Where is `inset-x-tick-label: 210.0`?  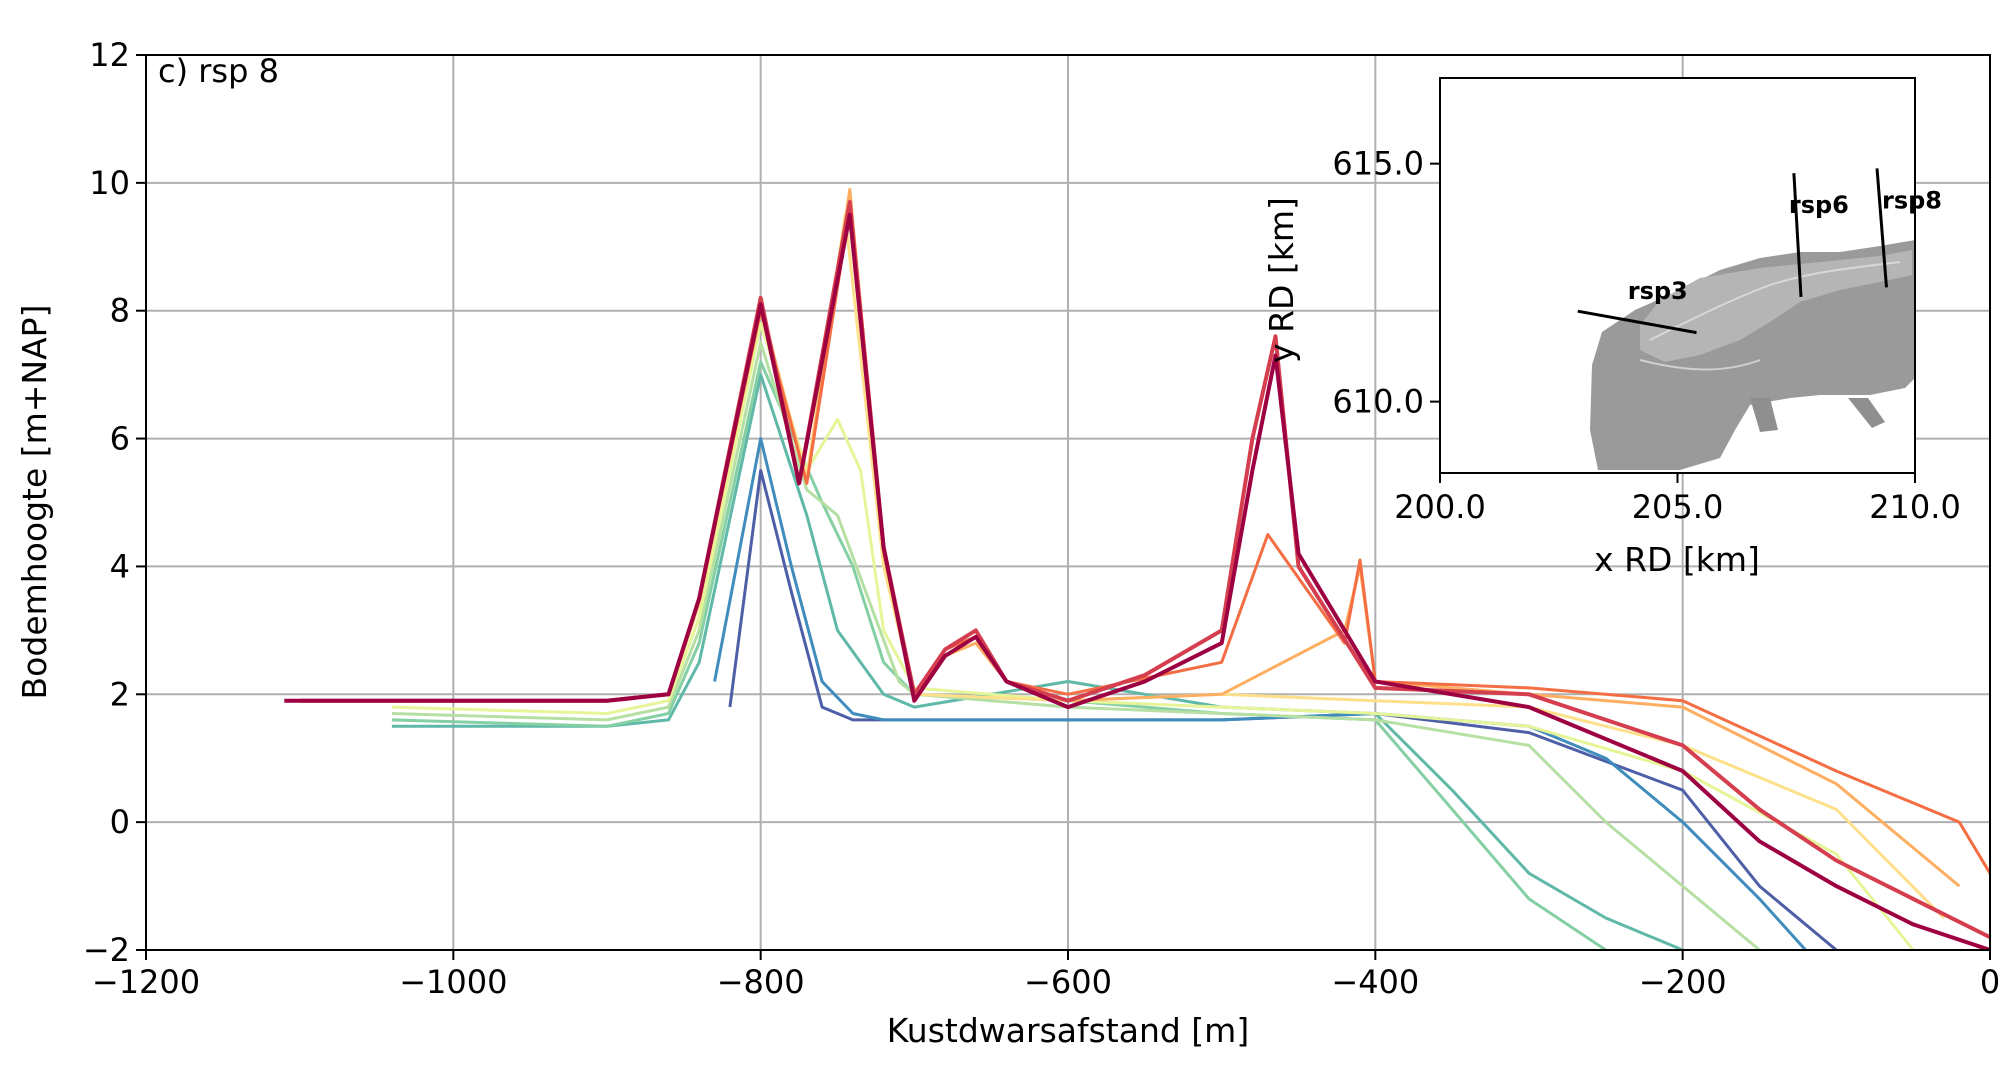
inset-x-tick-label: 210.0 is located at coordinates (1915, 507).